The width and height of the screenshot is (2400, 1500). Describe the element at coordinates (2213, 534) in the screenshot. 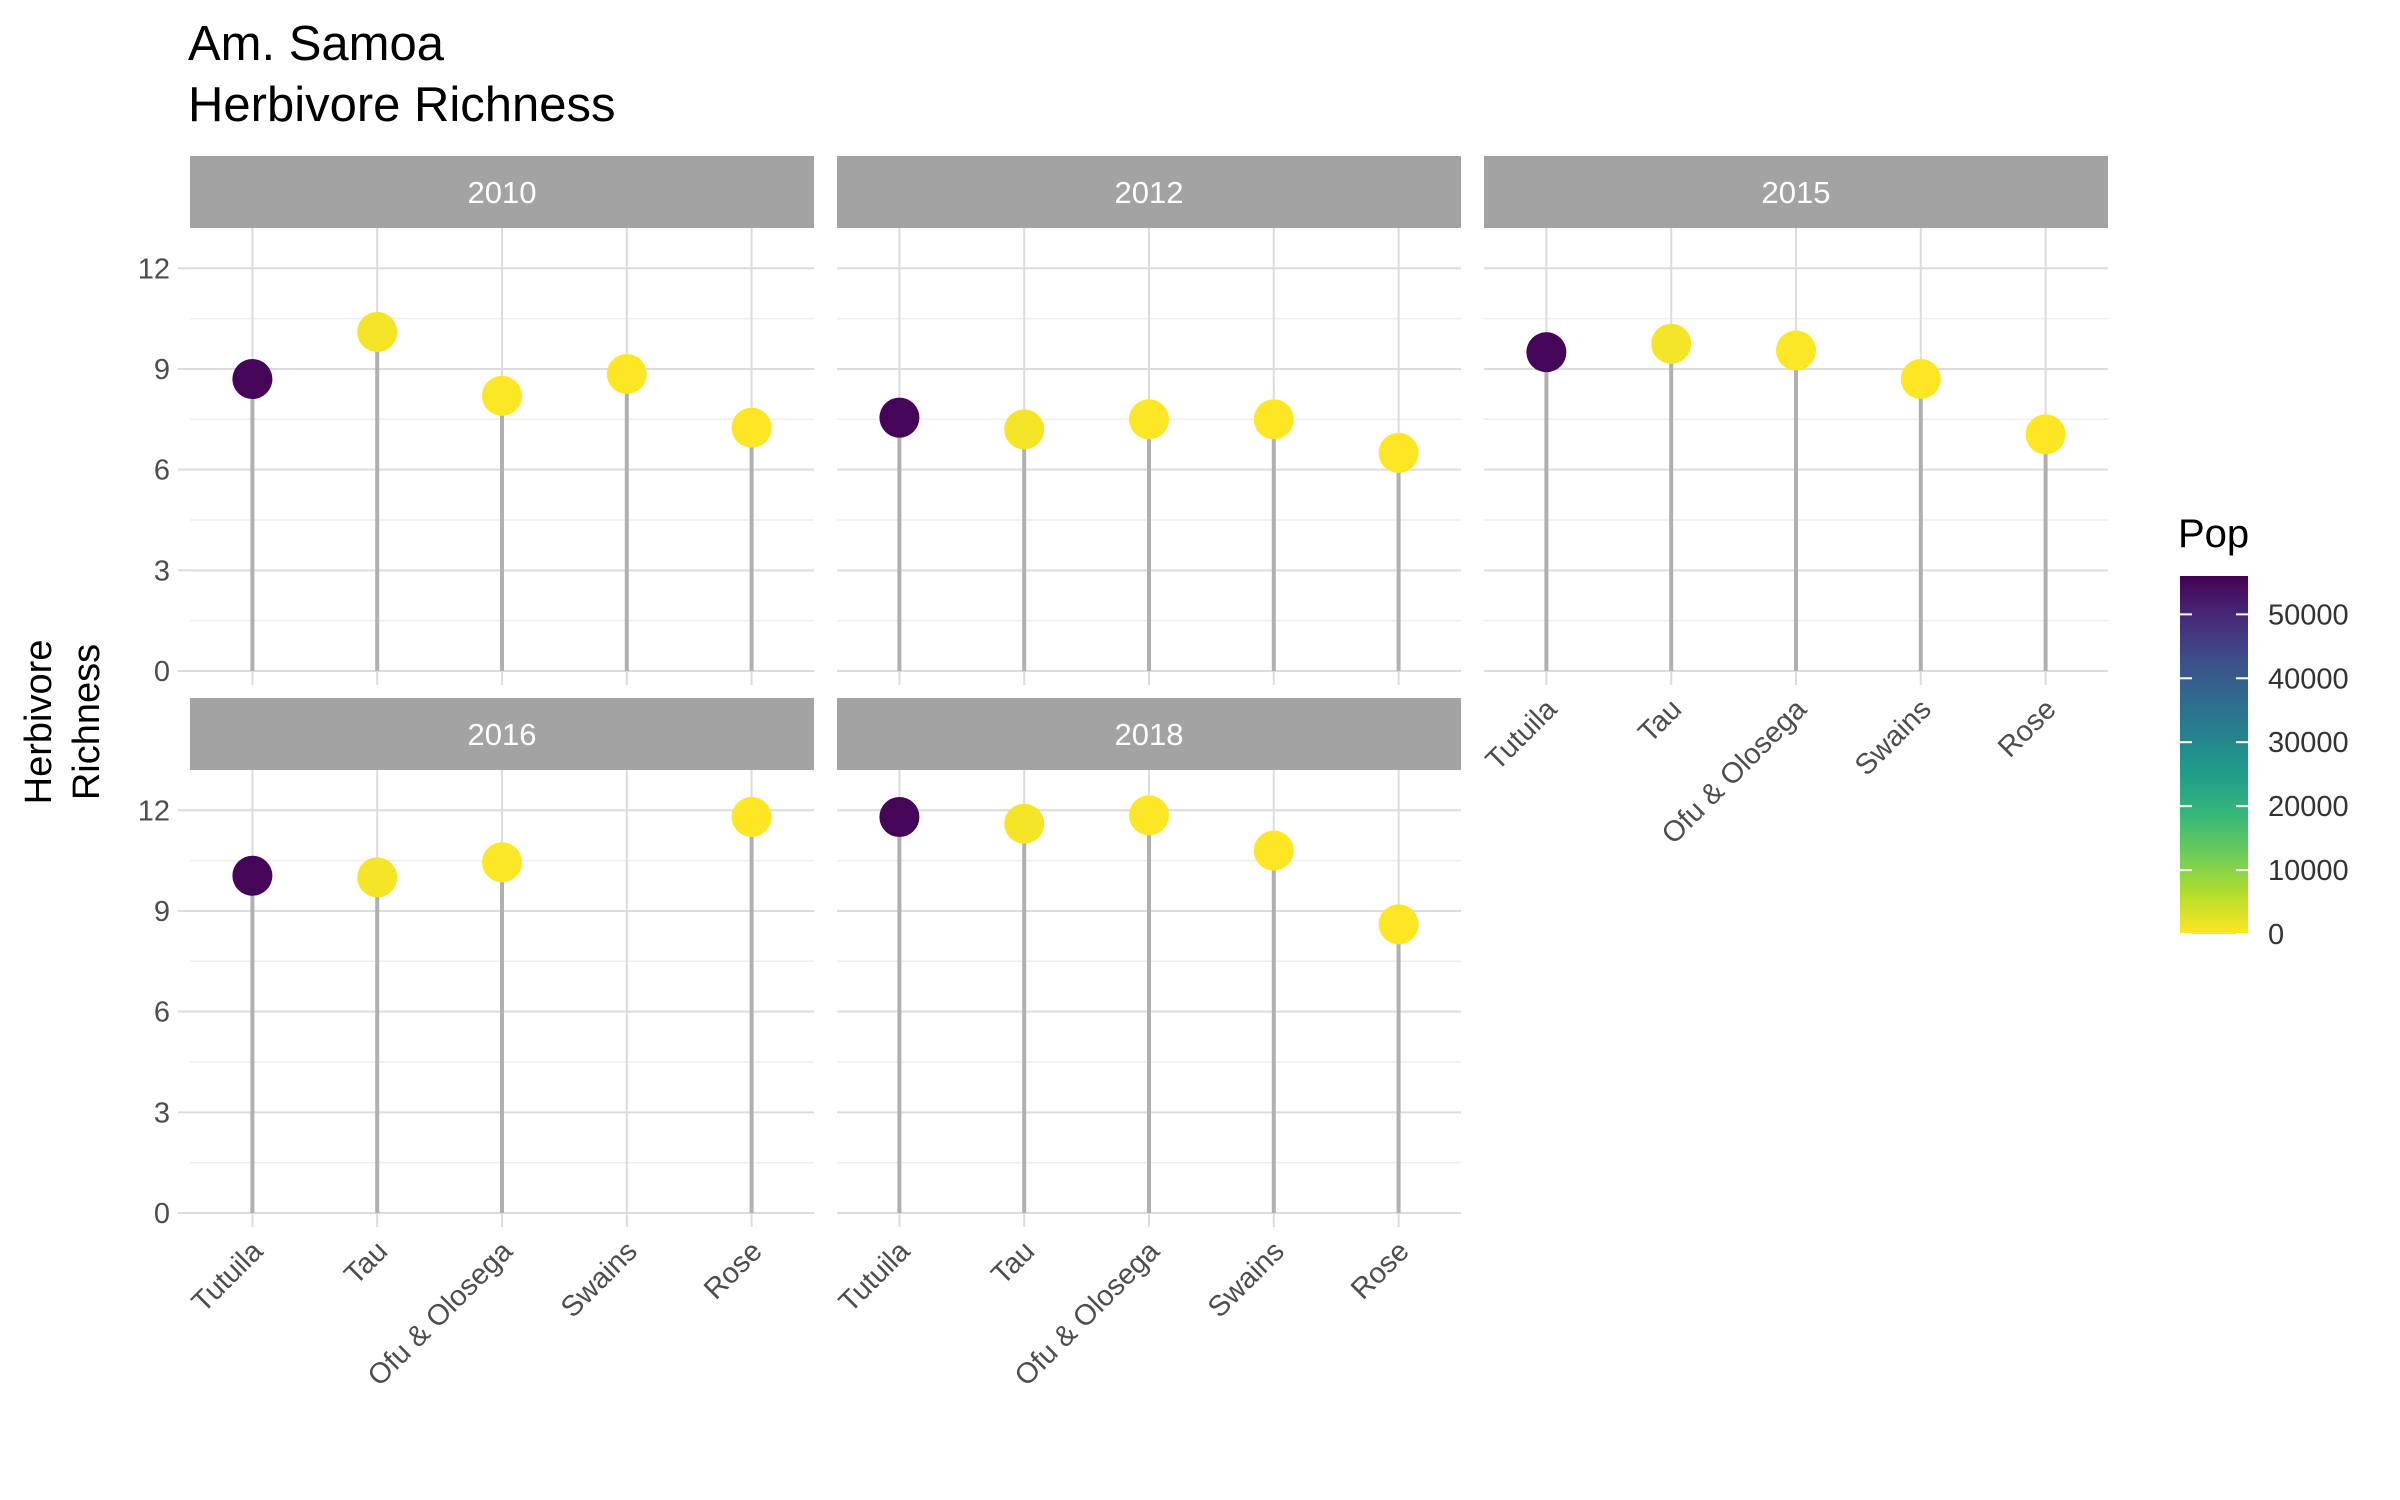

I see `legend-title: Pop` at that location.